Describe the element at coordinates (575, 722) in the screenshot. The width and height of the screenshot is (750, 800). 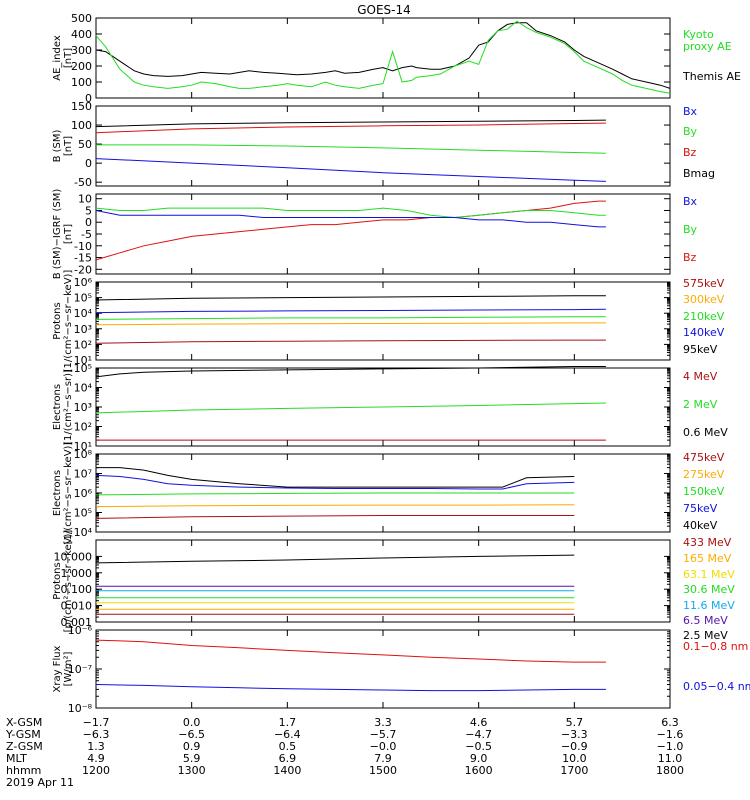
I see `bottom-axis-value: 5.7` at that location.